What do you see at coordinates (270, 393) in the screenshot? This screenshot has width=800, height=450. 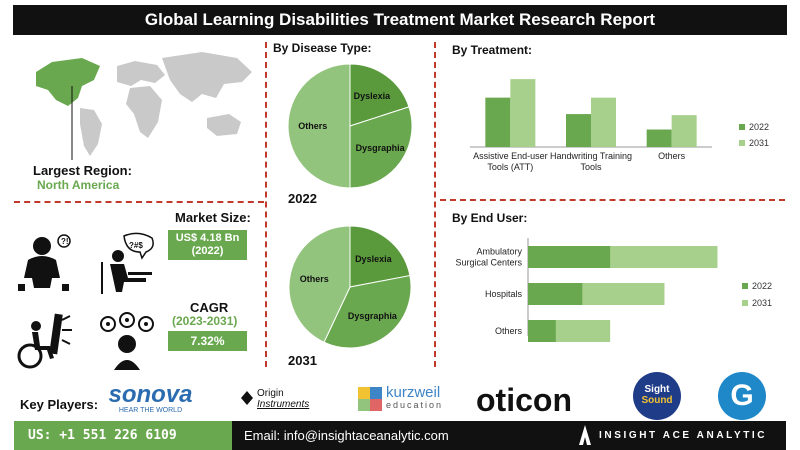 I see `logo-origin-name: Origin` at bounding box center [270, 393].